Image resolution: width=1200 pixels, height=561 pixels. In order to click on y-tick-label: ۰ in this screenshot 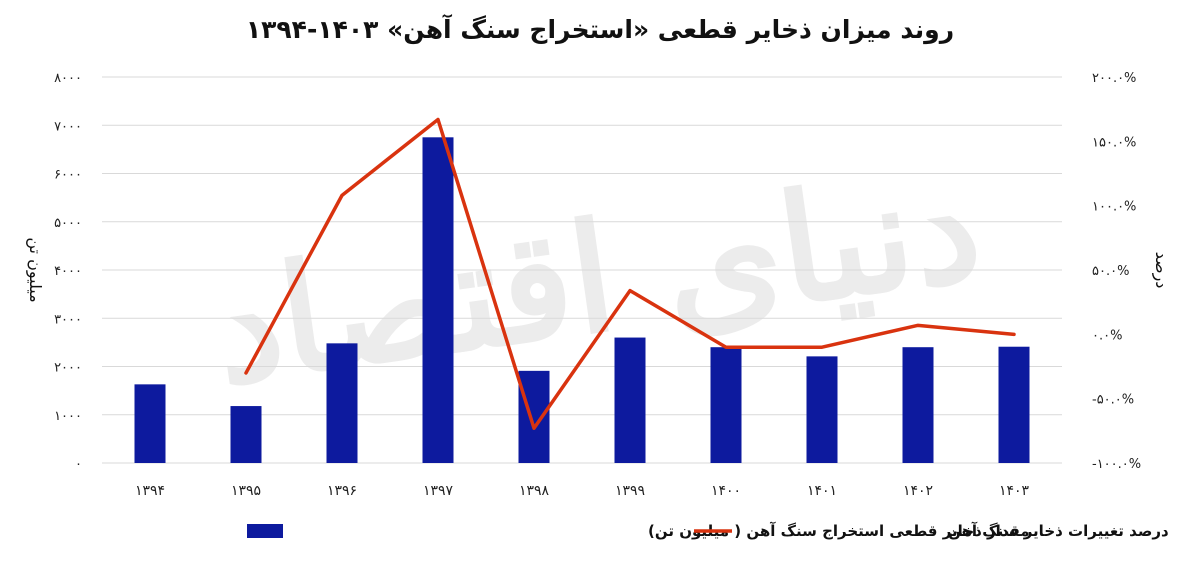, I will do `click(78, 464)`.